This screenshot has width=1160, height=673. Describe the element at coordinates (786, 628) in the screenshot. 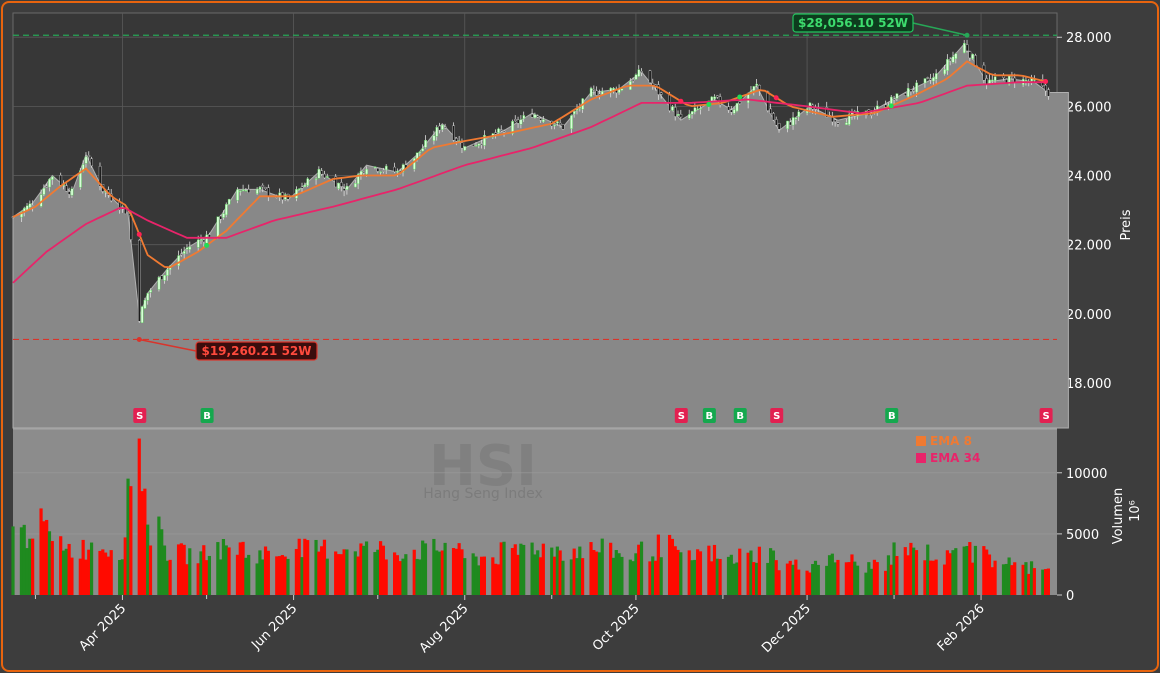

I see `date-tick-label: Dec 2025` at that location.